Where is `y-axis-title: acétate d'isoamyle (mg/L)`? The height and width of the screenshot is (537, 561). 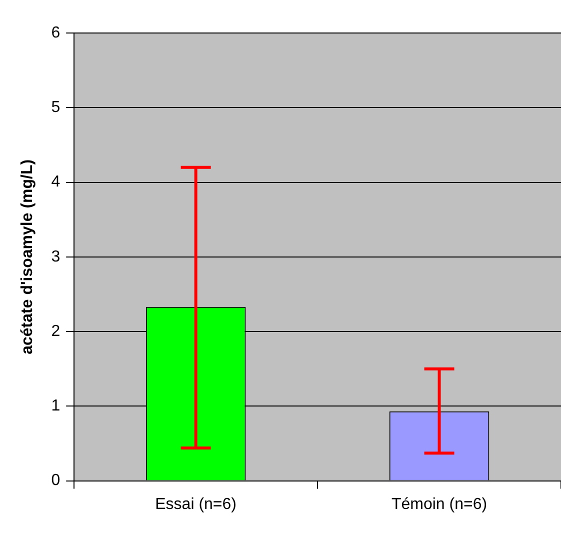
y-axis-title: acétate d'isoamyle (mg/L) is located at coordinates (27, 256).